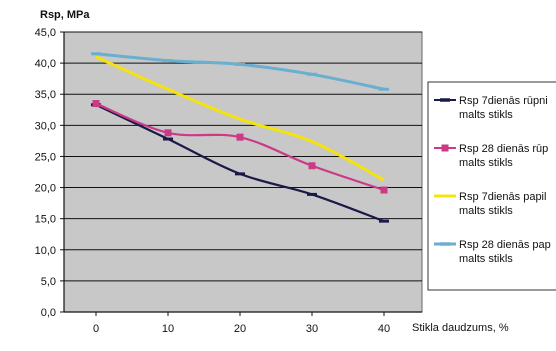  What do you see at coordinates (45, 251) in the screenshot?
I see `y-tick-label: 10,0` at bounding box center [45, 251].